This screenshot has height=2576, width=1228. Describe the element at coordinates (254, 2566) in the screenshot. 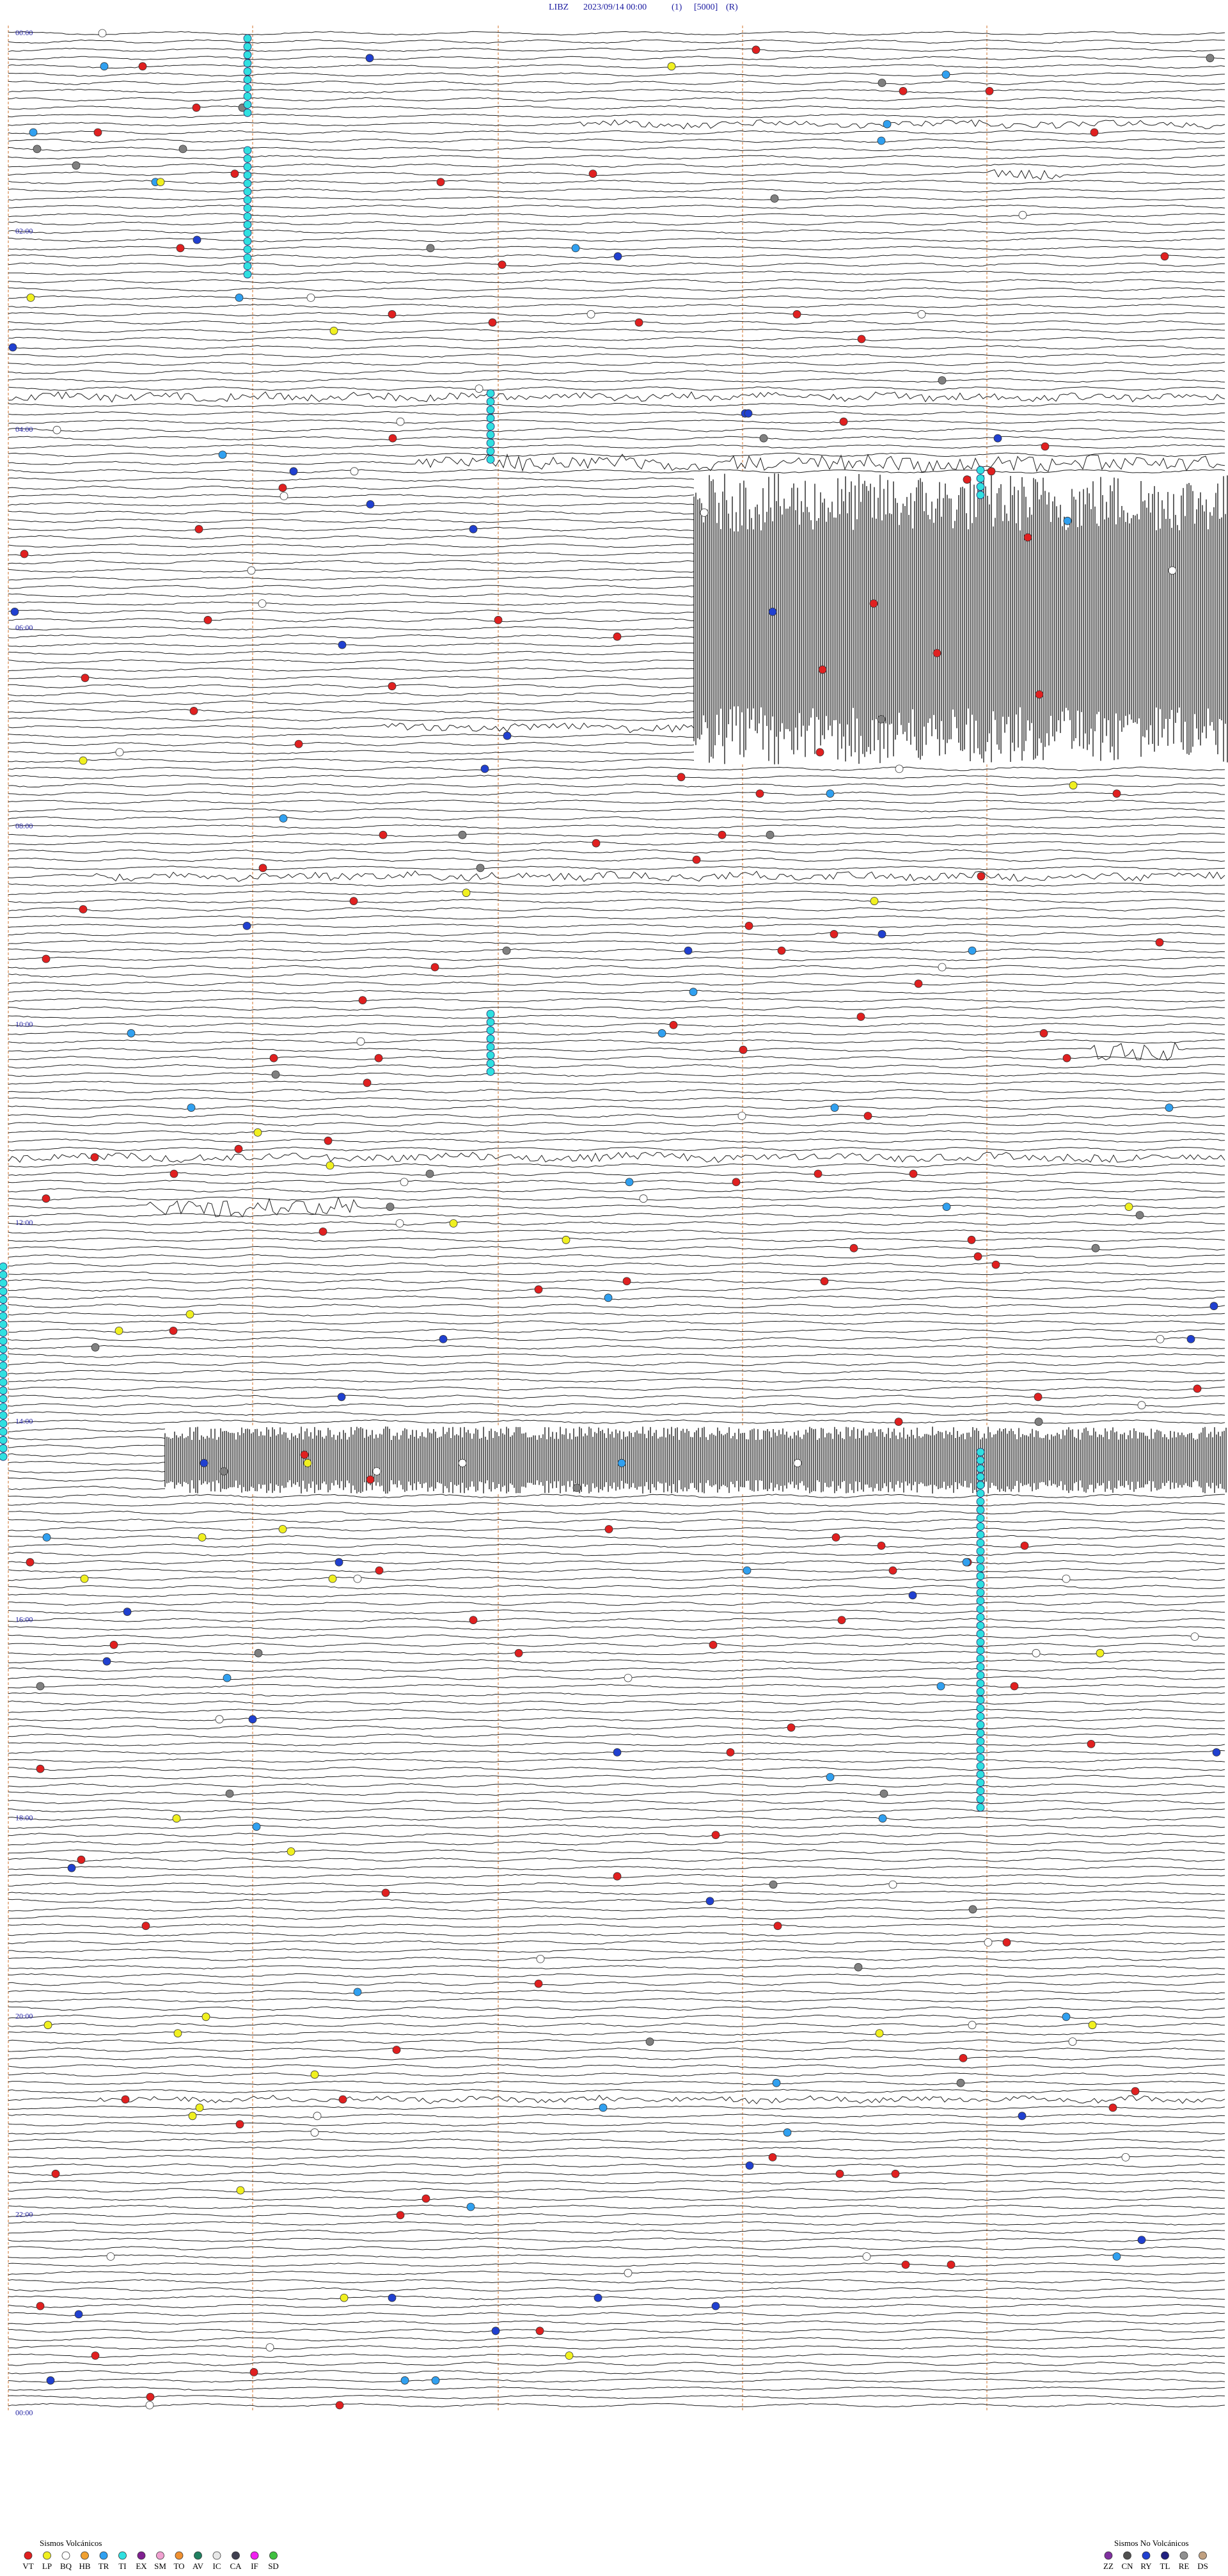

I see `legend-code: IF` at that location.